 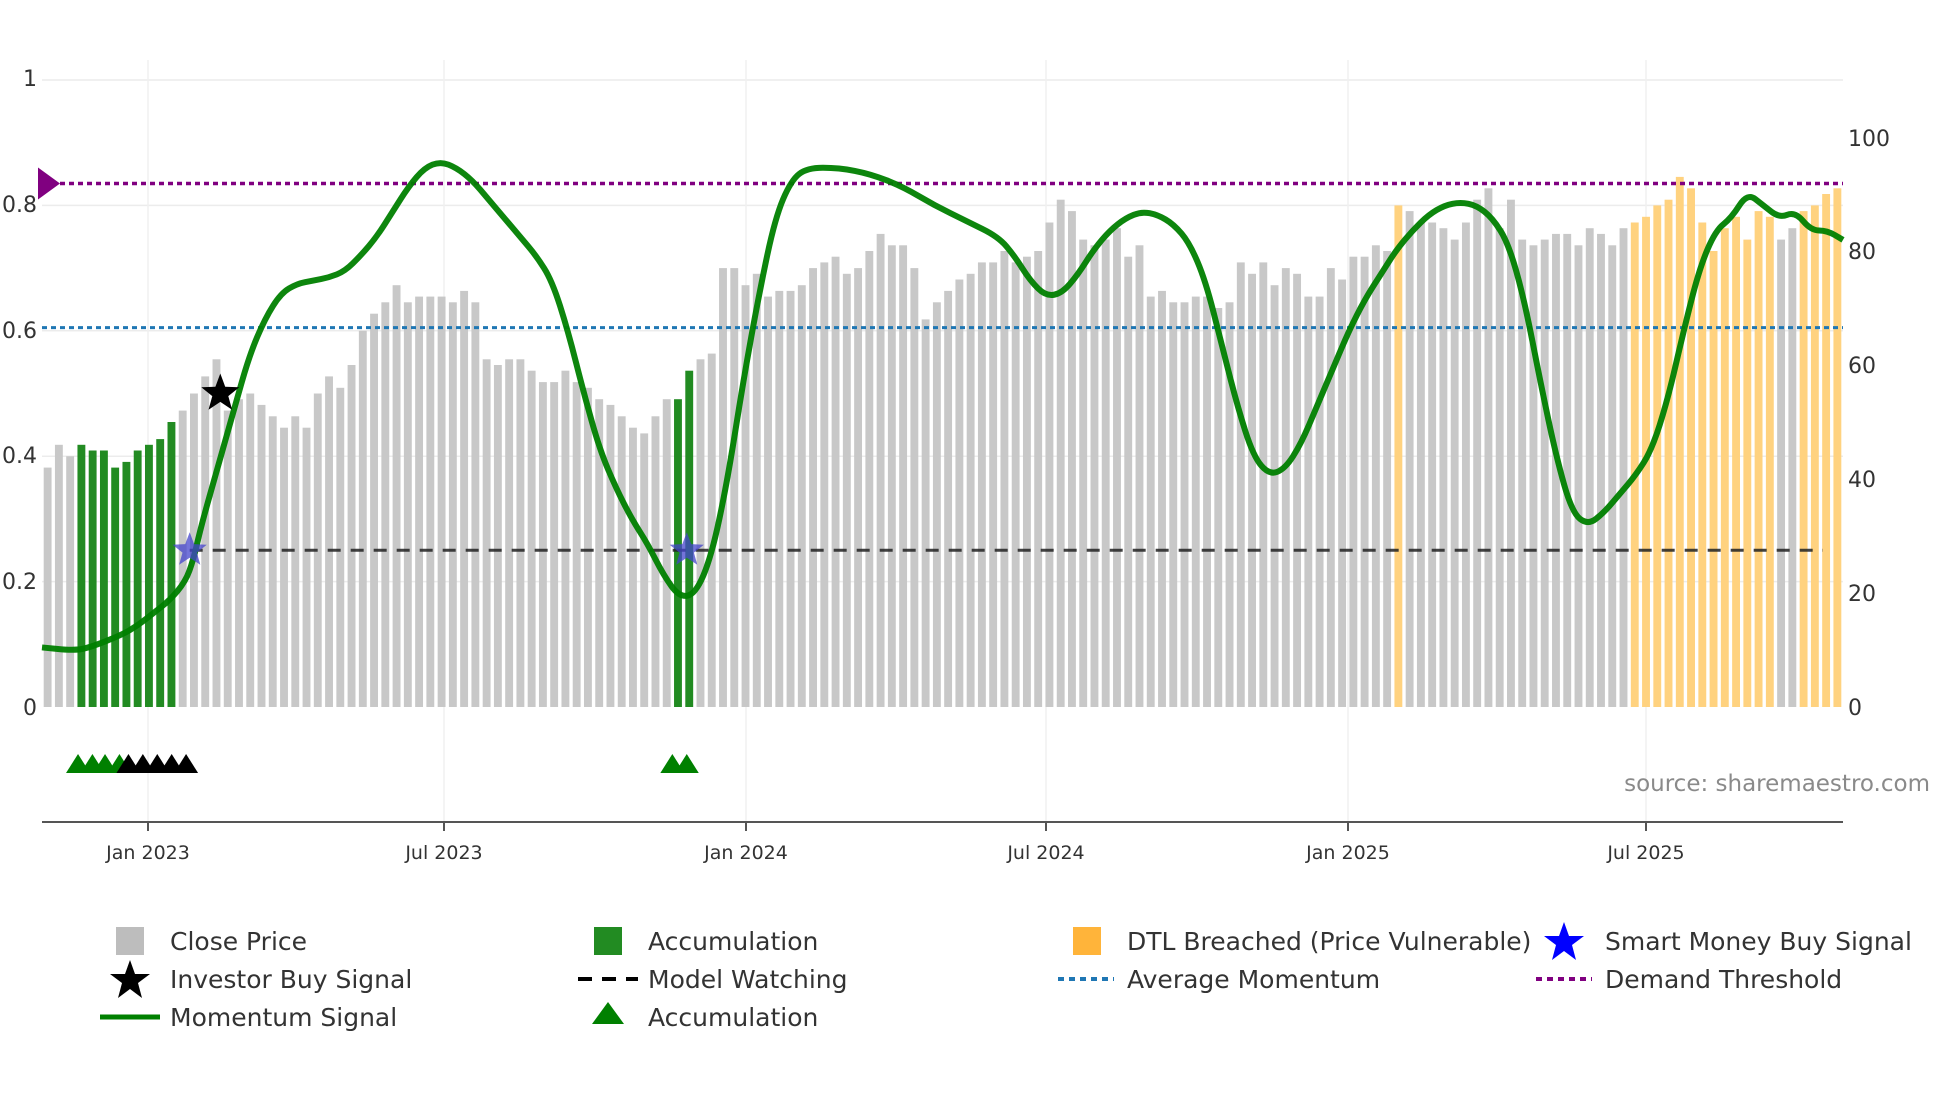 I want to click on demand-threshold-marker, so click(x=49, y=183).